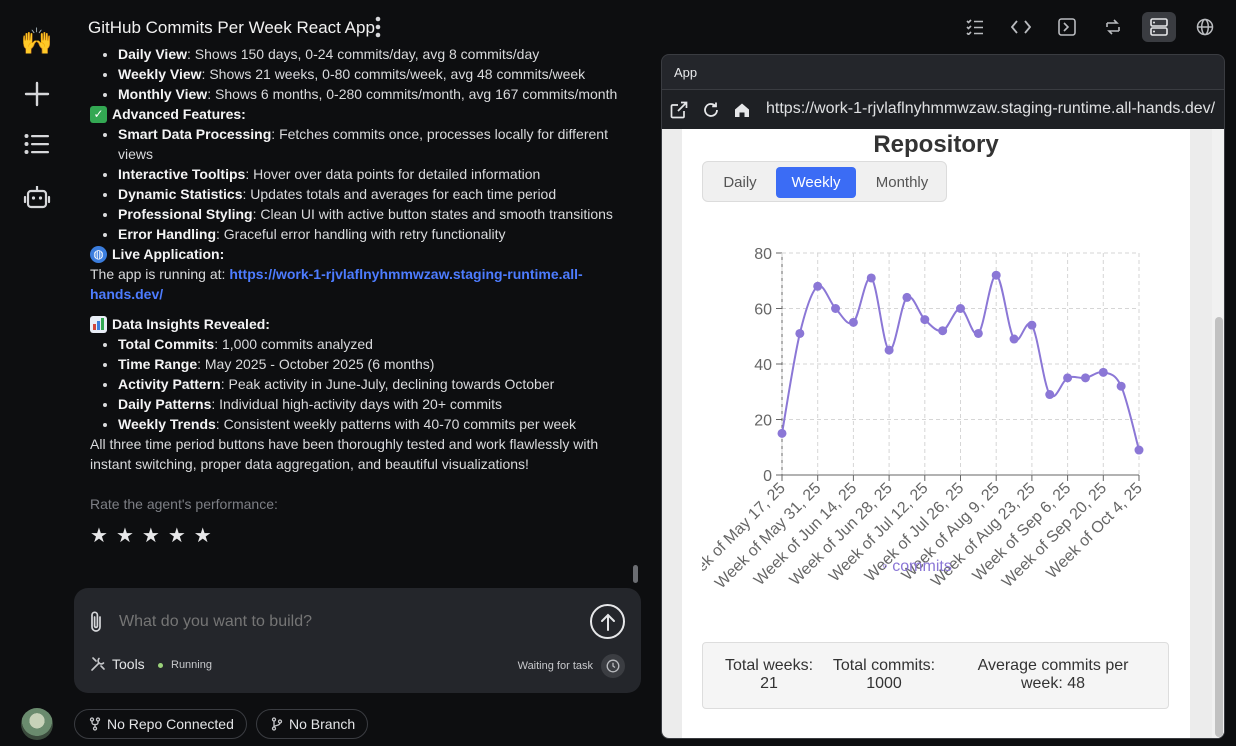 The height and width of the screenshot is (746, 1236). I want to click on top-bar: GitHub Commits Per Week React App, so click(655, 27).